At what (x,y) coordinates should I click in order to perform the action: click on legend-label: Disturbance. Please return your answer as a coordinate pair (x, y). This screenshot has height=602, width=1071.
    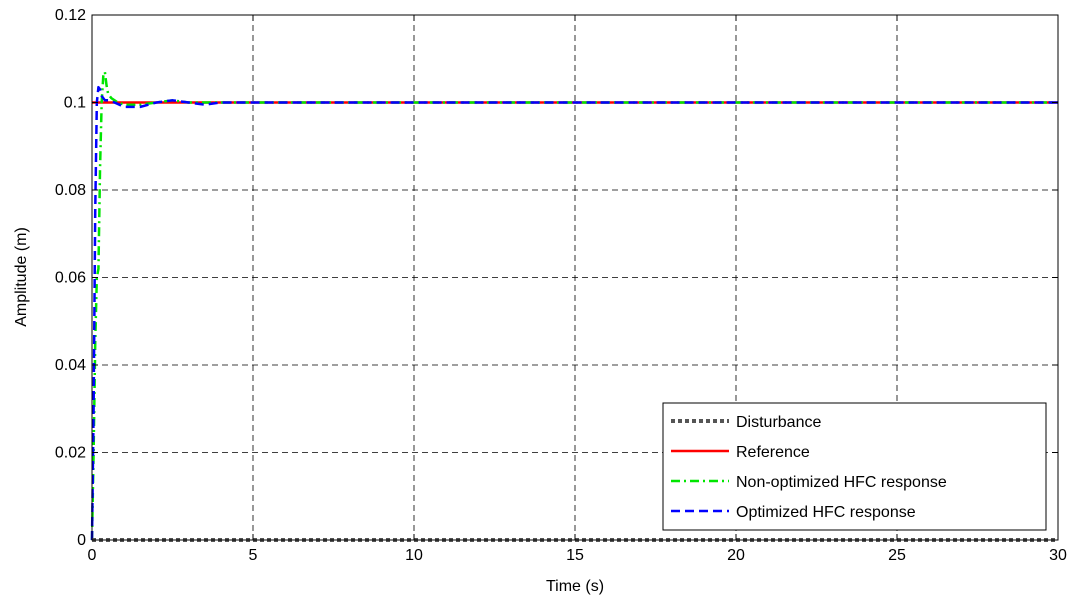
    Looking at the image, I should click on (778, 422).